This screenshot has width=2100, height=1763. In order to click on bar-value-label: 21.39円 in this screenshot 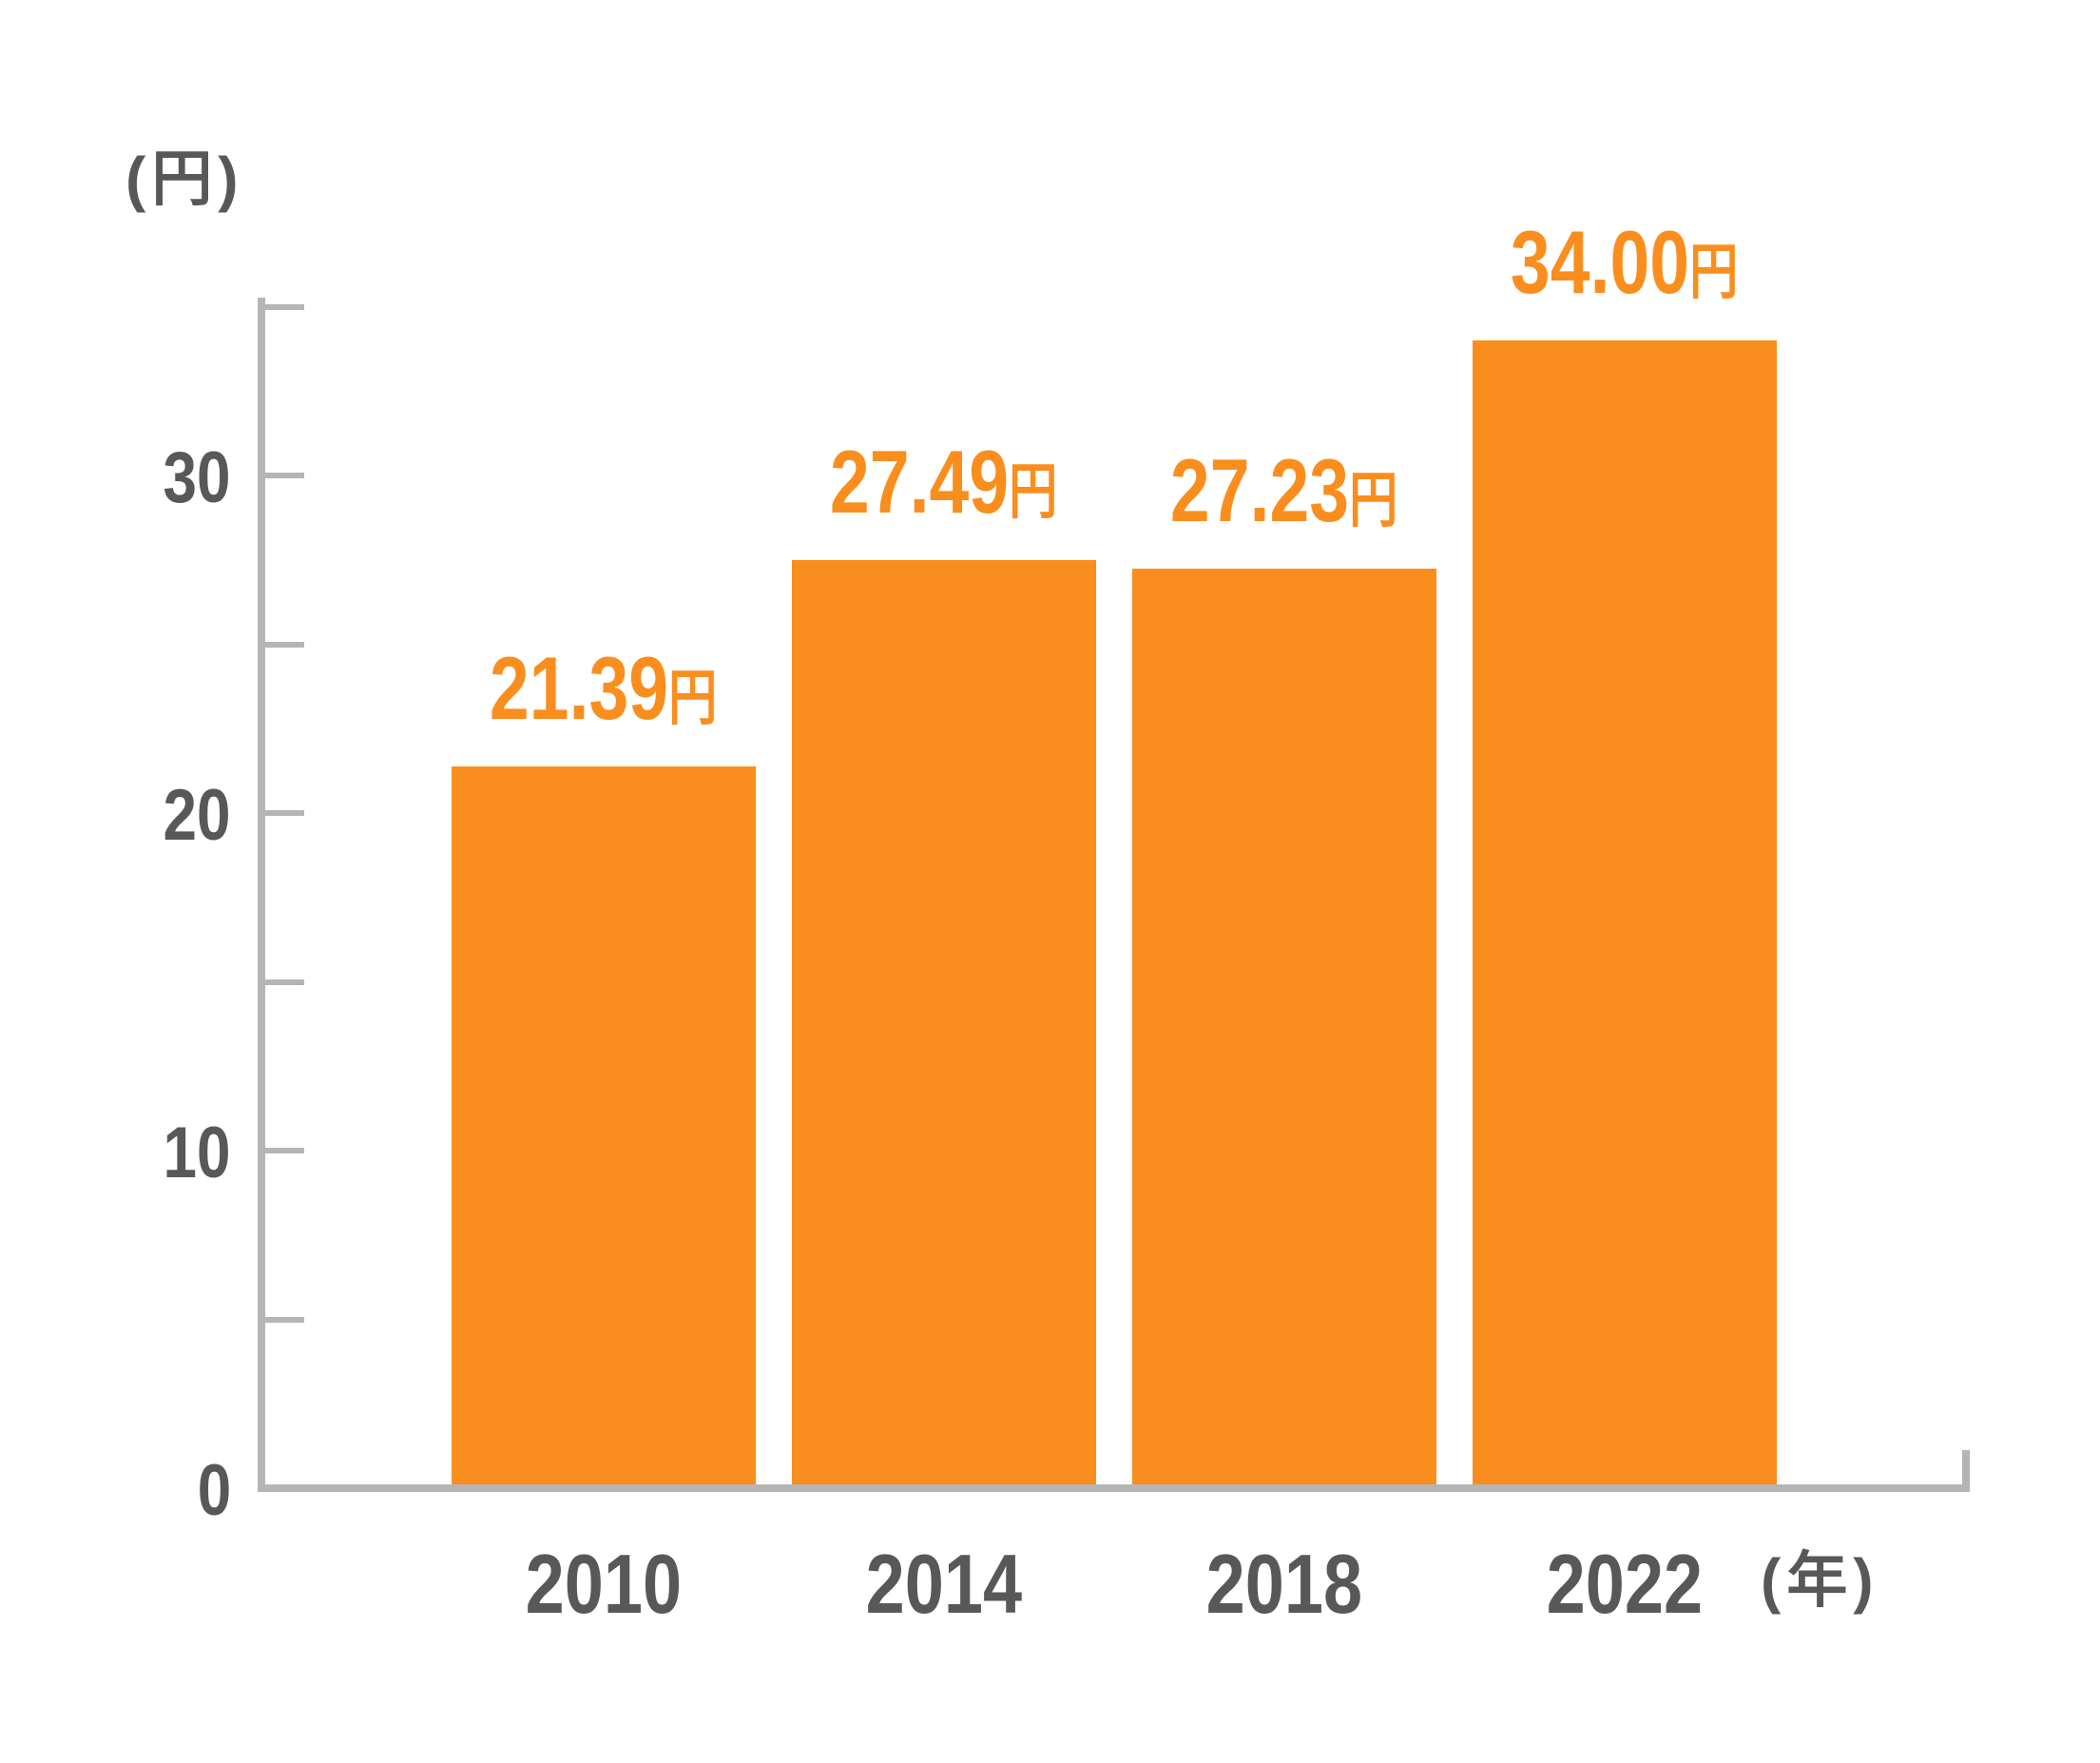, I will do `click(603, 693)`.